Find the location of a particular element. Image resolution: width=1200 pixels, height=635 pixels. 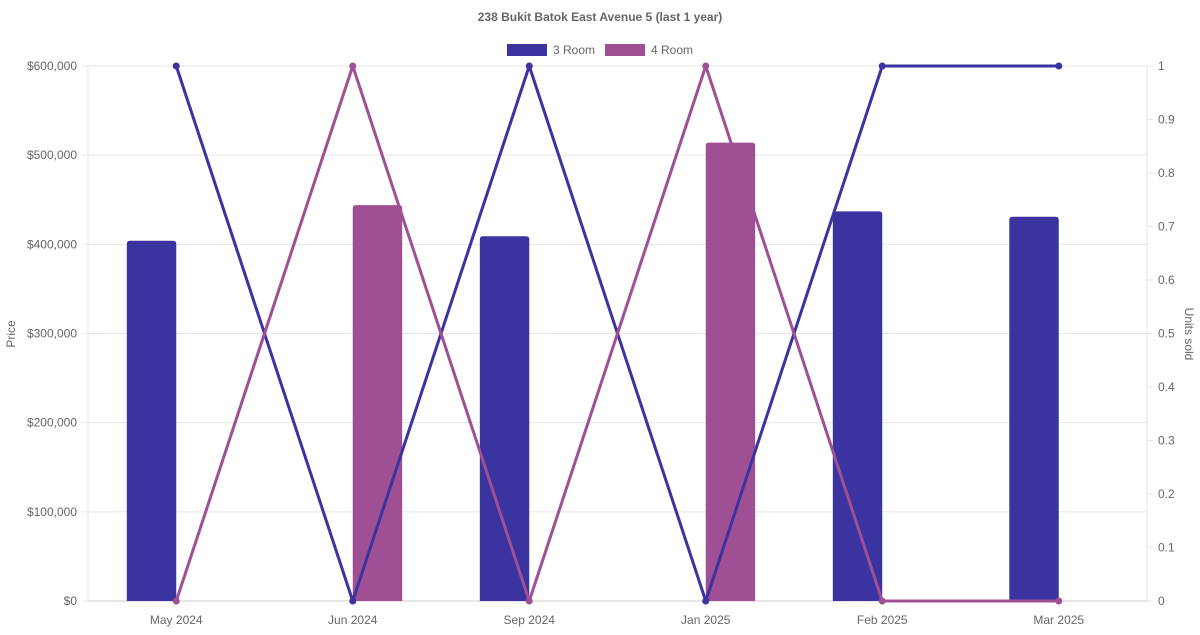

y-left-tick-label: $600,000 is located at coordinates (52, 66).